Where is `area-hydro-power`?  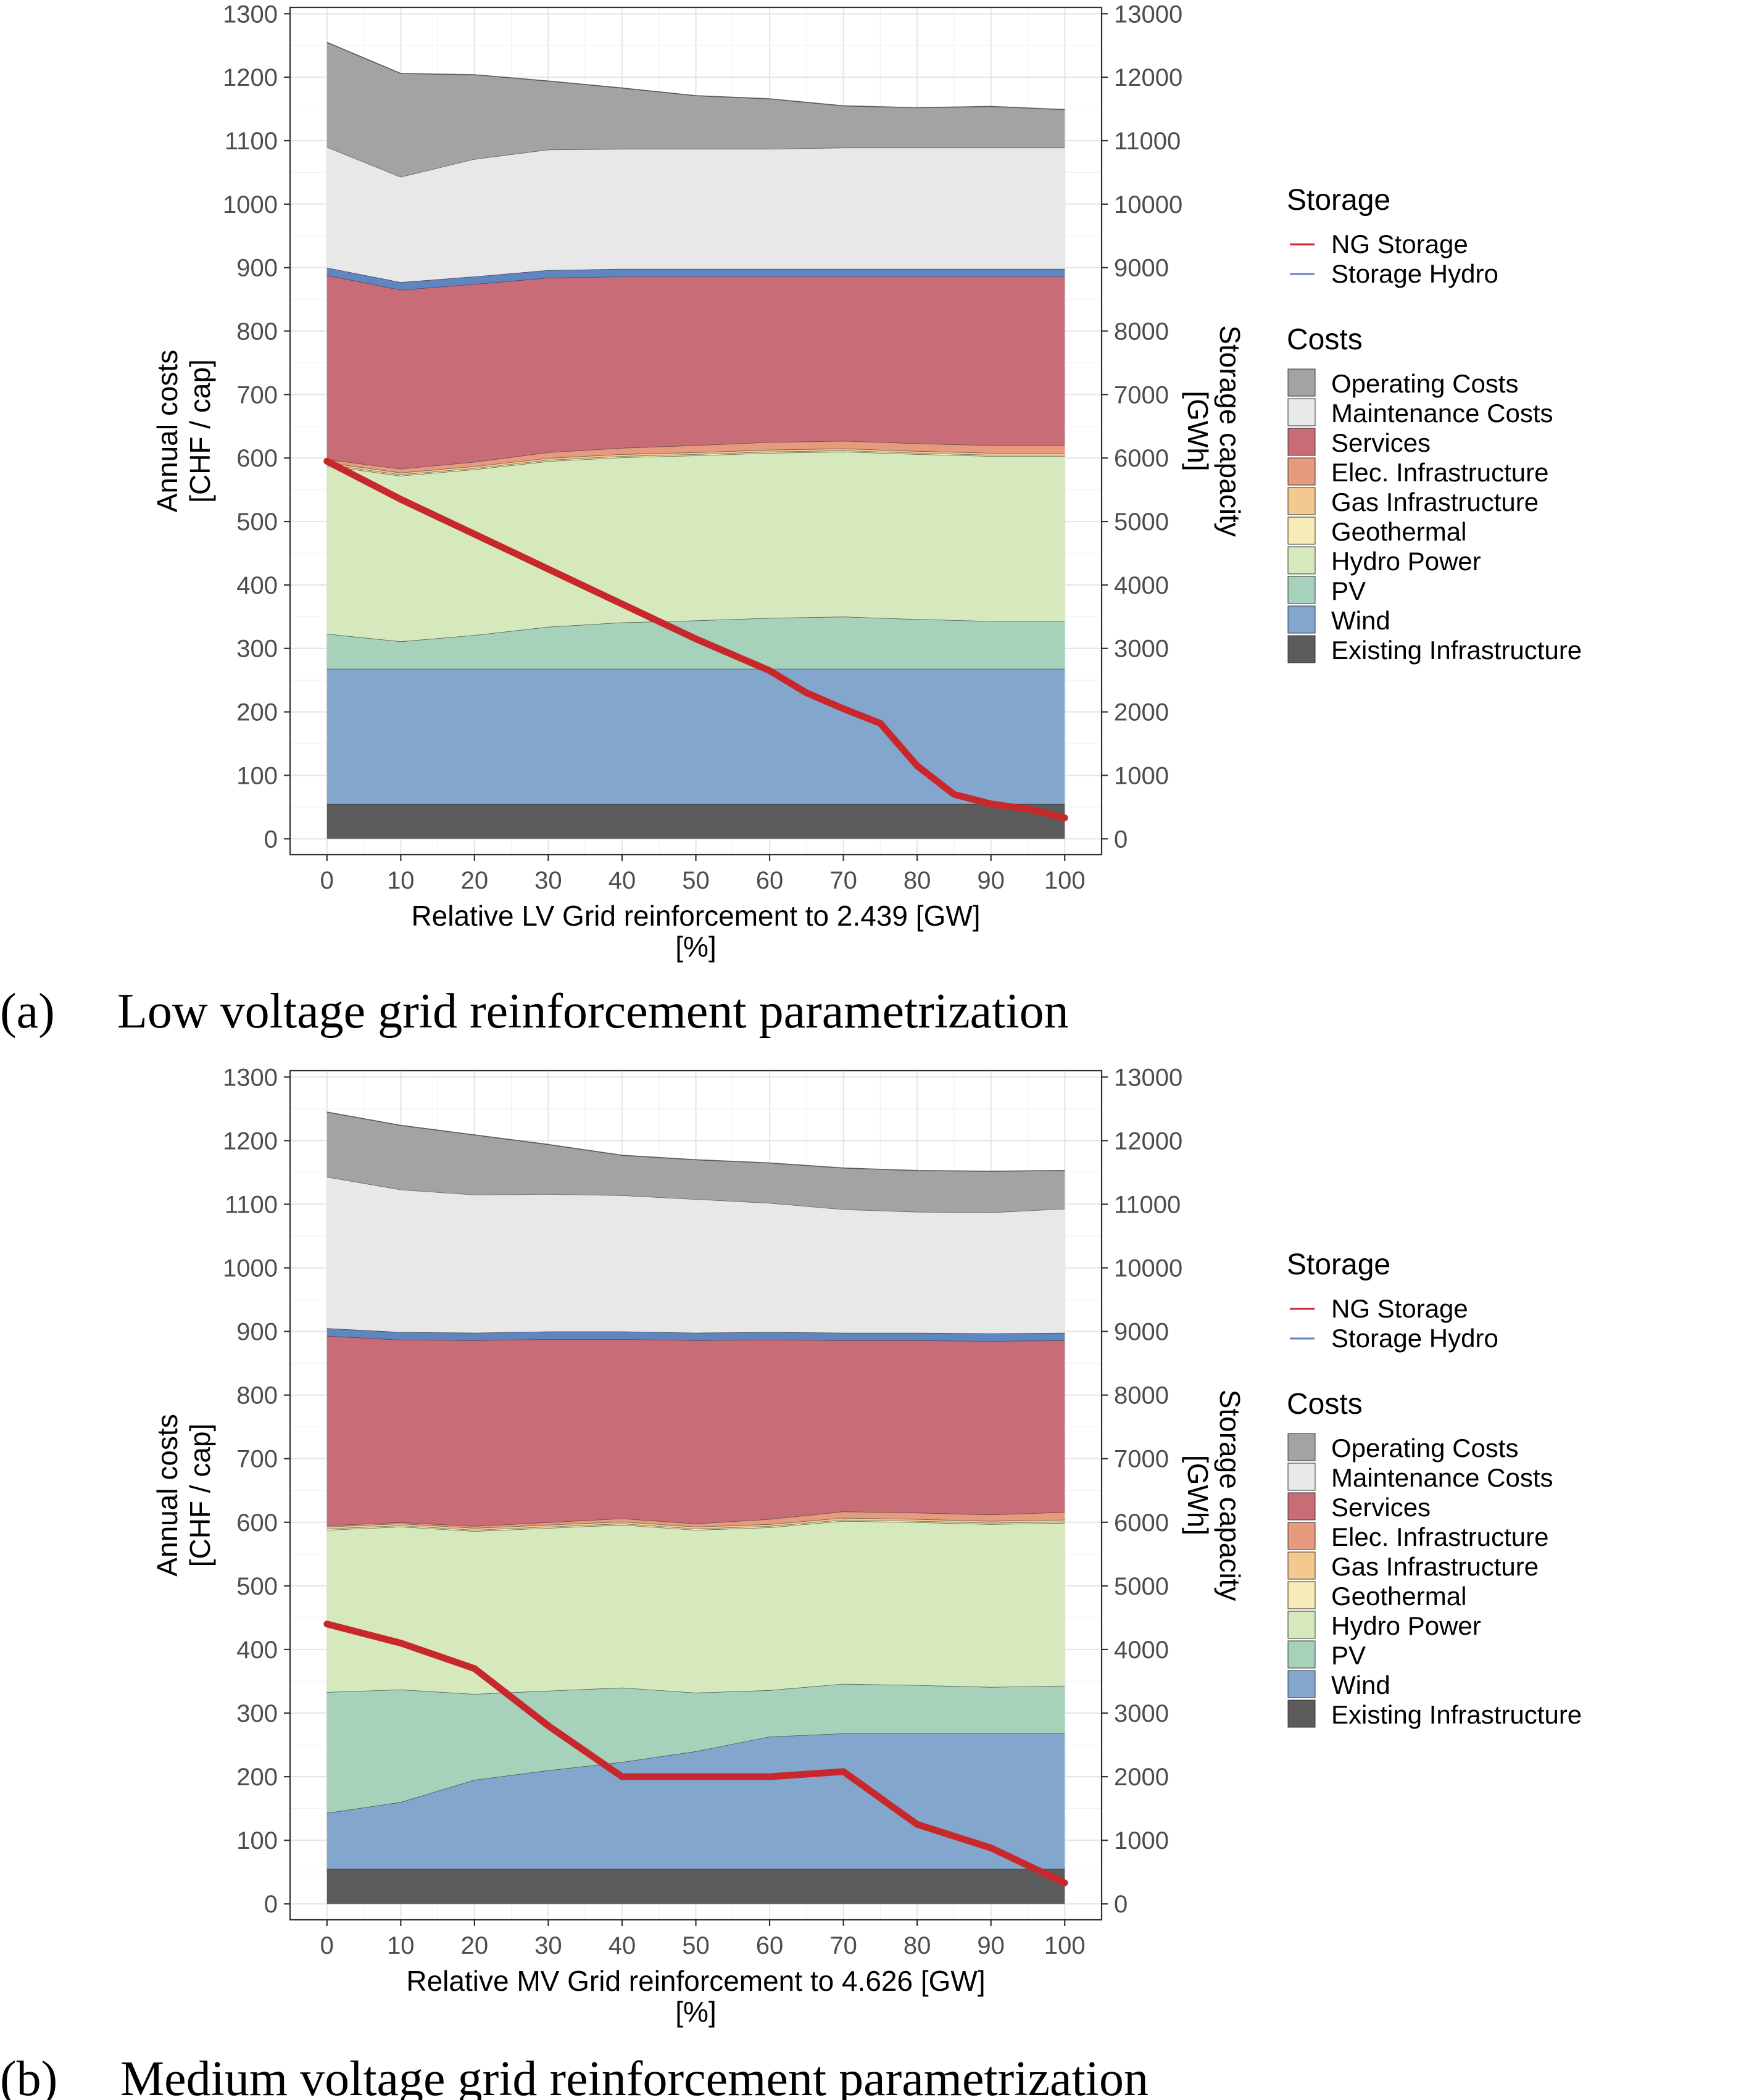 area-hydro-power is located at coordinates (695, 546).